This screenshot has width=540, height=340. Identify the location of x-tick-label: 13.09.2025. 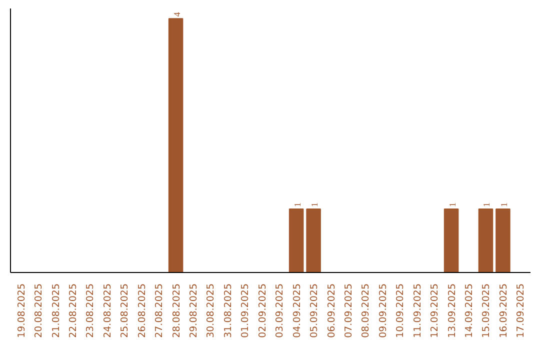
(452, 310).